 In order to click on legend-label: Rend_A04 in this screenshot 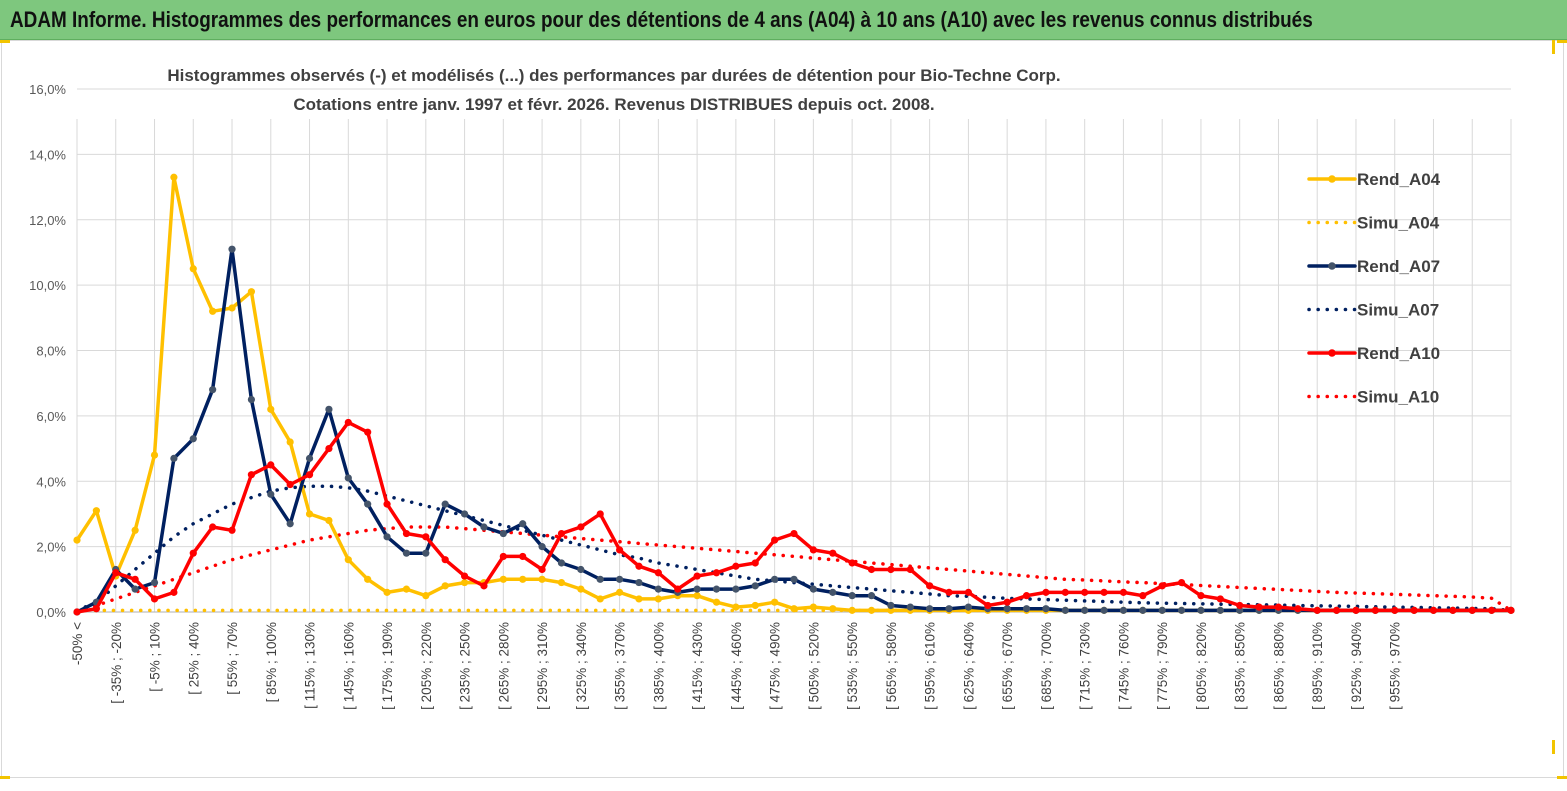, I will do `click(1399, 179)`.